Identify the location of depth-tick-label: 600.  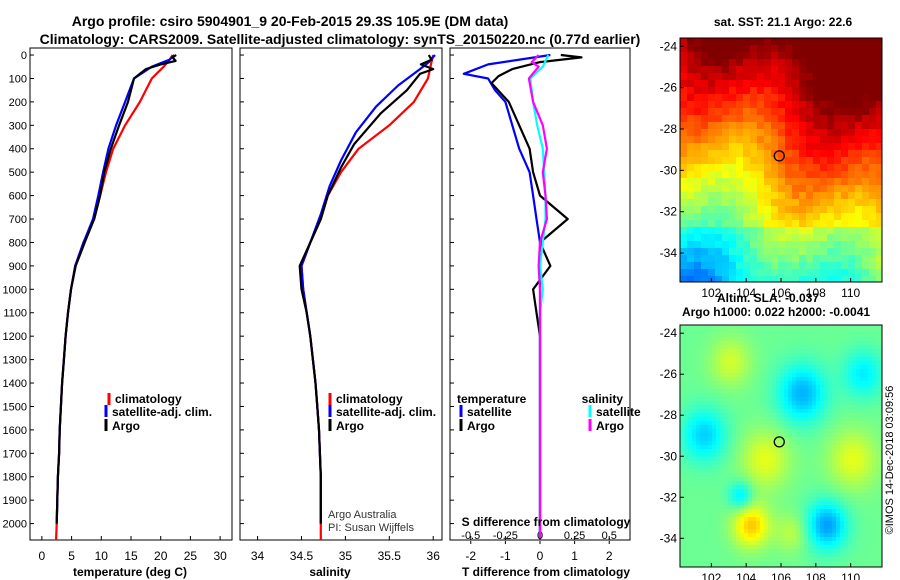
(18, 197).